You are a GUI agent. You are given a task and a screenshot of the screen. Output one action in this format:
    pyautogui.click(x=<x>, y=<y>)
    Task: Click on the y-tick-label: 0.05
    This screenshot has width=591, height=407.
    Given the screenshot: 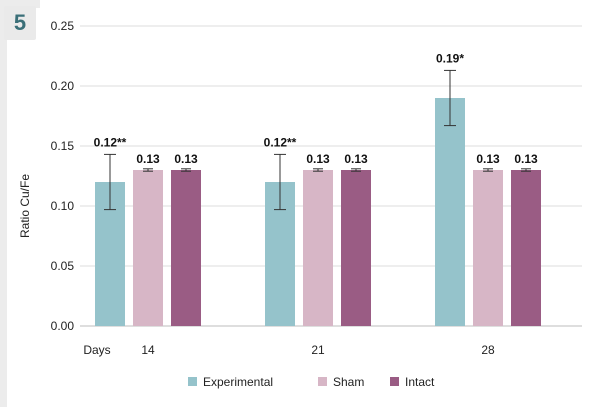 What is the action you would take?
    pyautogui.click(x=63, y=266)
    